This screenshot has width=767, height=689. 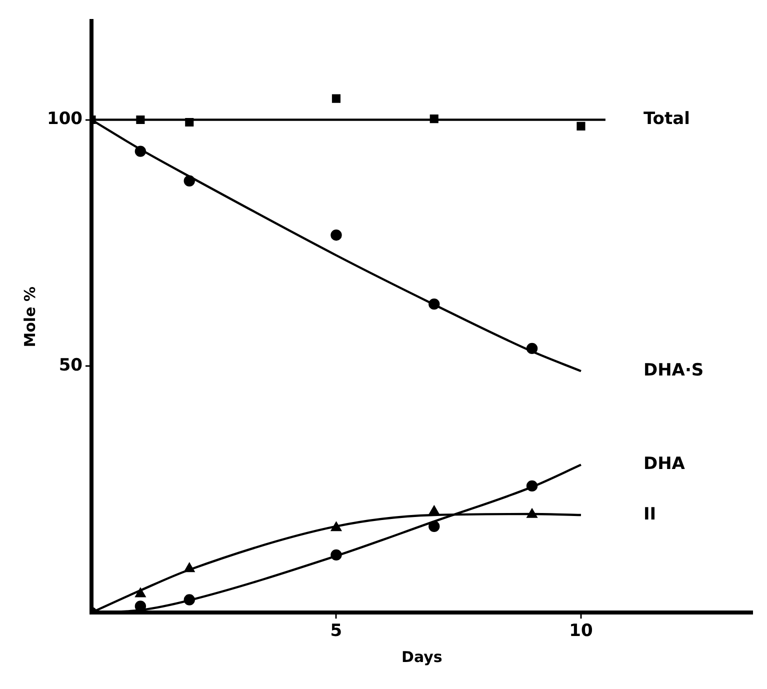 What do you see at coordinates (666, 119) in the screenshot?
I see `text: Total` at bounding box center [666, 119].